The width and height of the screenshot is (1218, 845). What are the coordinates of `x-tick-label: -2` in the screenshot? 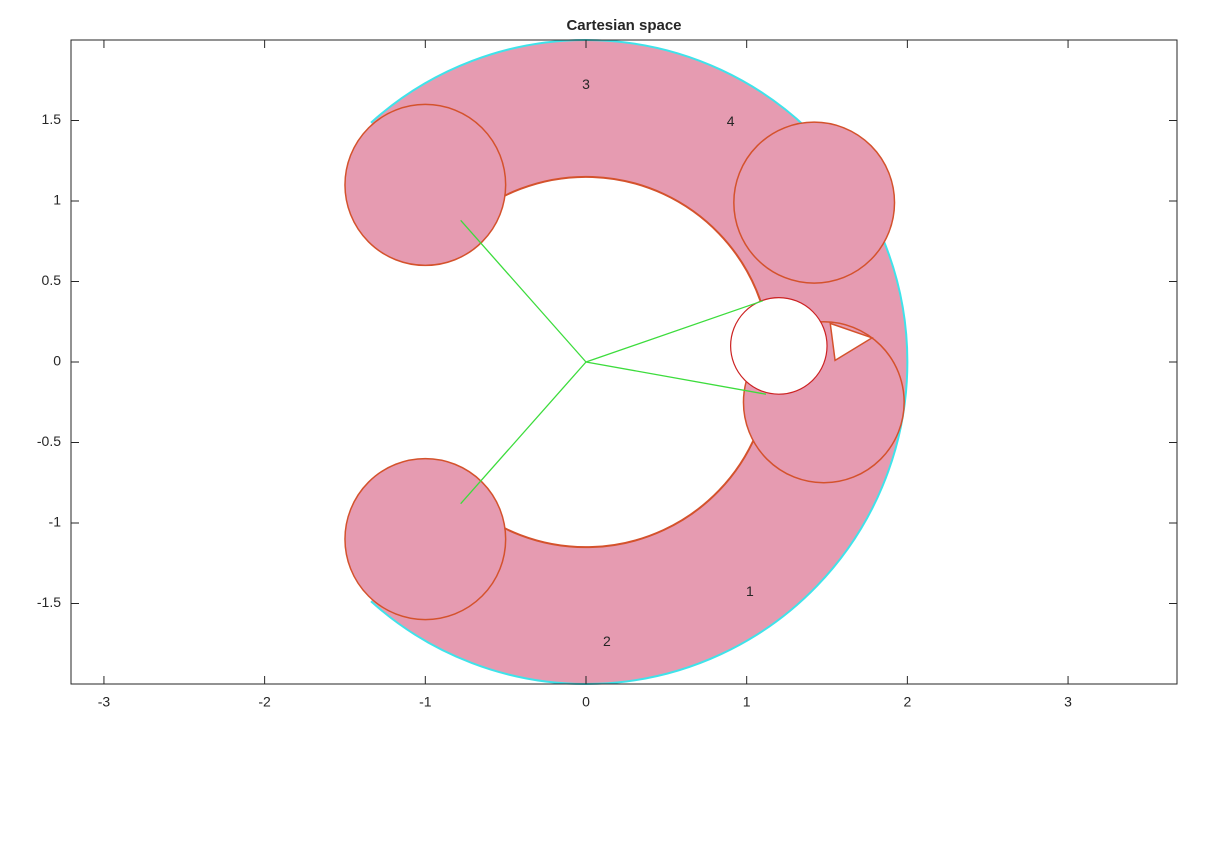 It's located at (264, 702).